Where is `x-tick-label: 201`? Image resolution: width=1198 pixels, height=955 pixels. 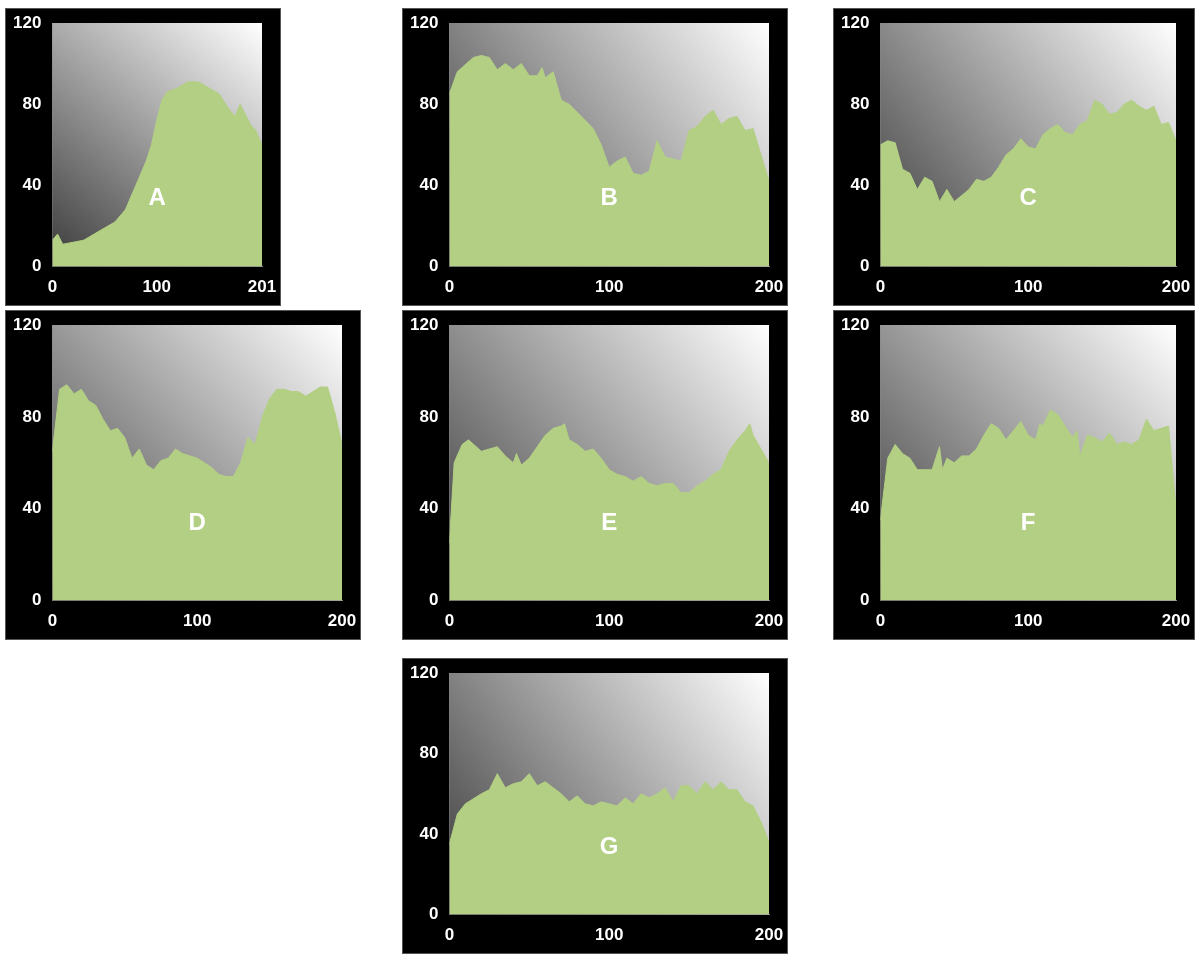 x-tick-label: 201 is located at coordinates (262, 287).